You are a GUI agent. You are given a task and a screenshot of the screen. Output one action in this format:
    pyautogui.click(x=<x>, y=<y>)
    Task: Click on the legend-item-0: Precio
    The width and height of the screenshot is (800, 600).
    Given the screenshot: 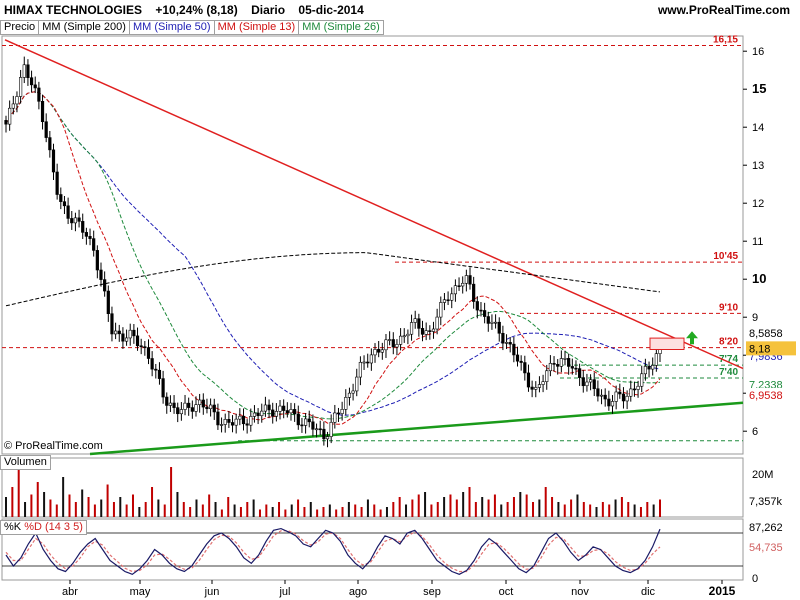 What is the action you would take?
    pyautogui.click(x=20, y=27)
    